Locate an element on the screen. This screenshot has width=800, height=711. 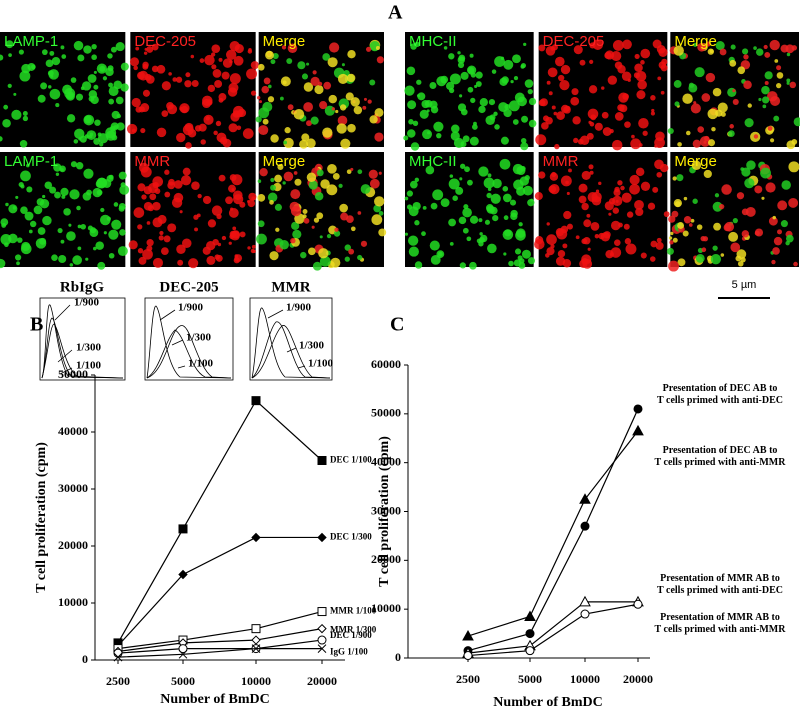
y-tick-label: 50000 is located at coordinates (386, 413).